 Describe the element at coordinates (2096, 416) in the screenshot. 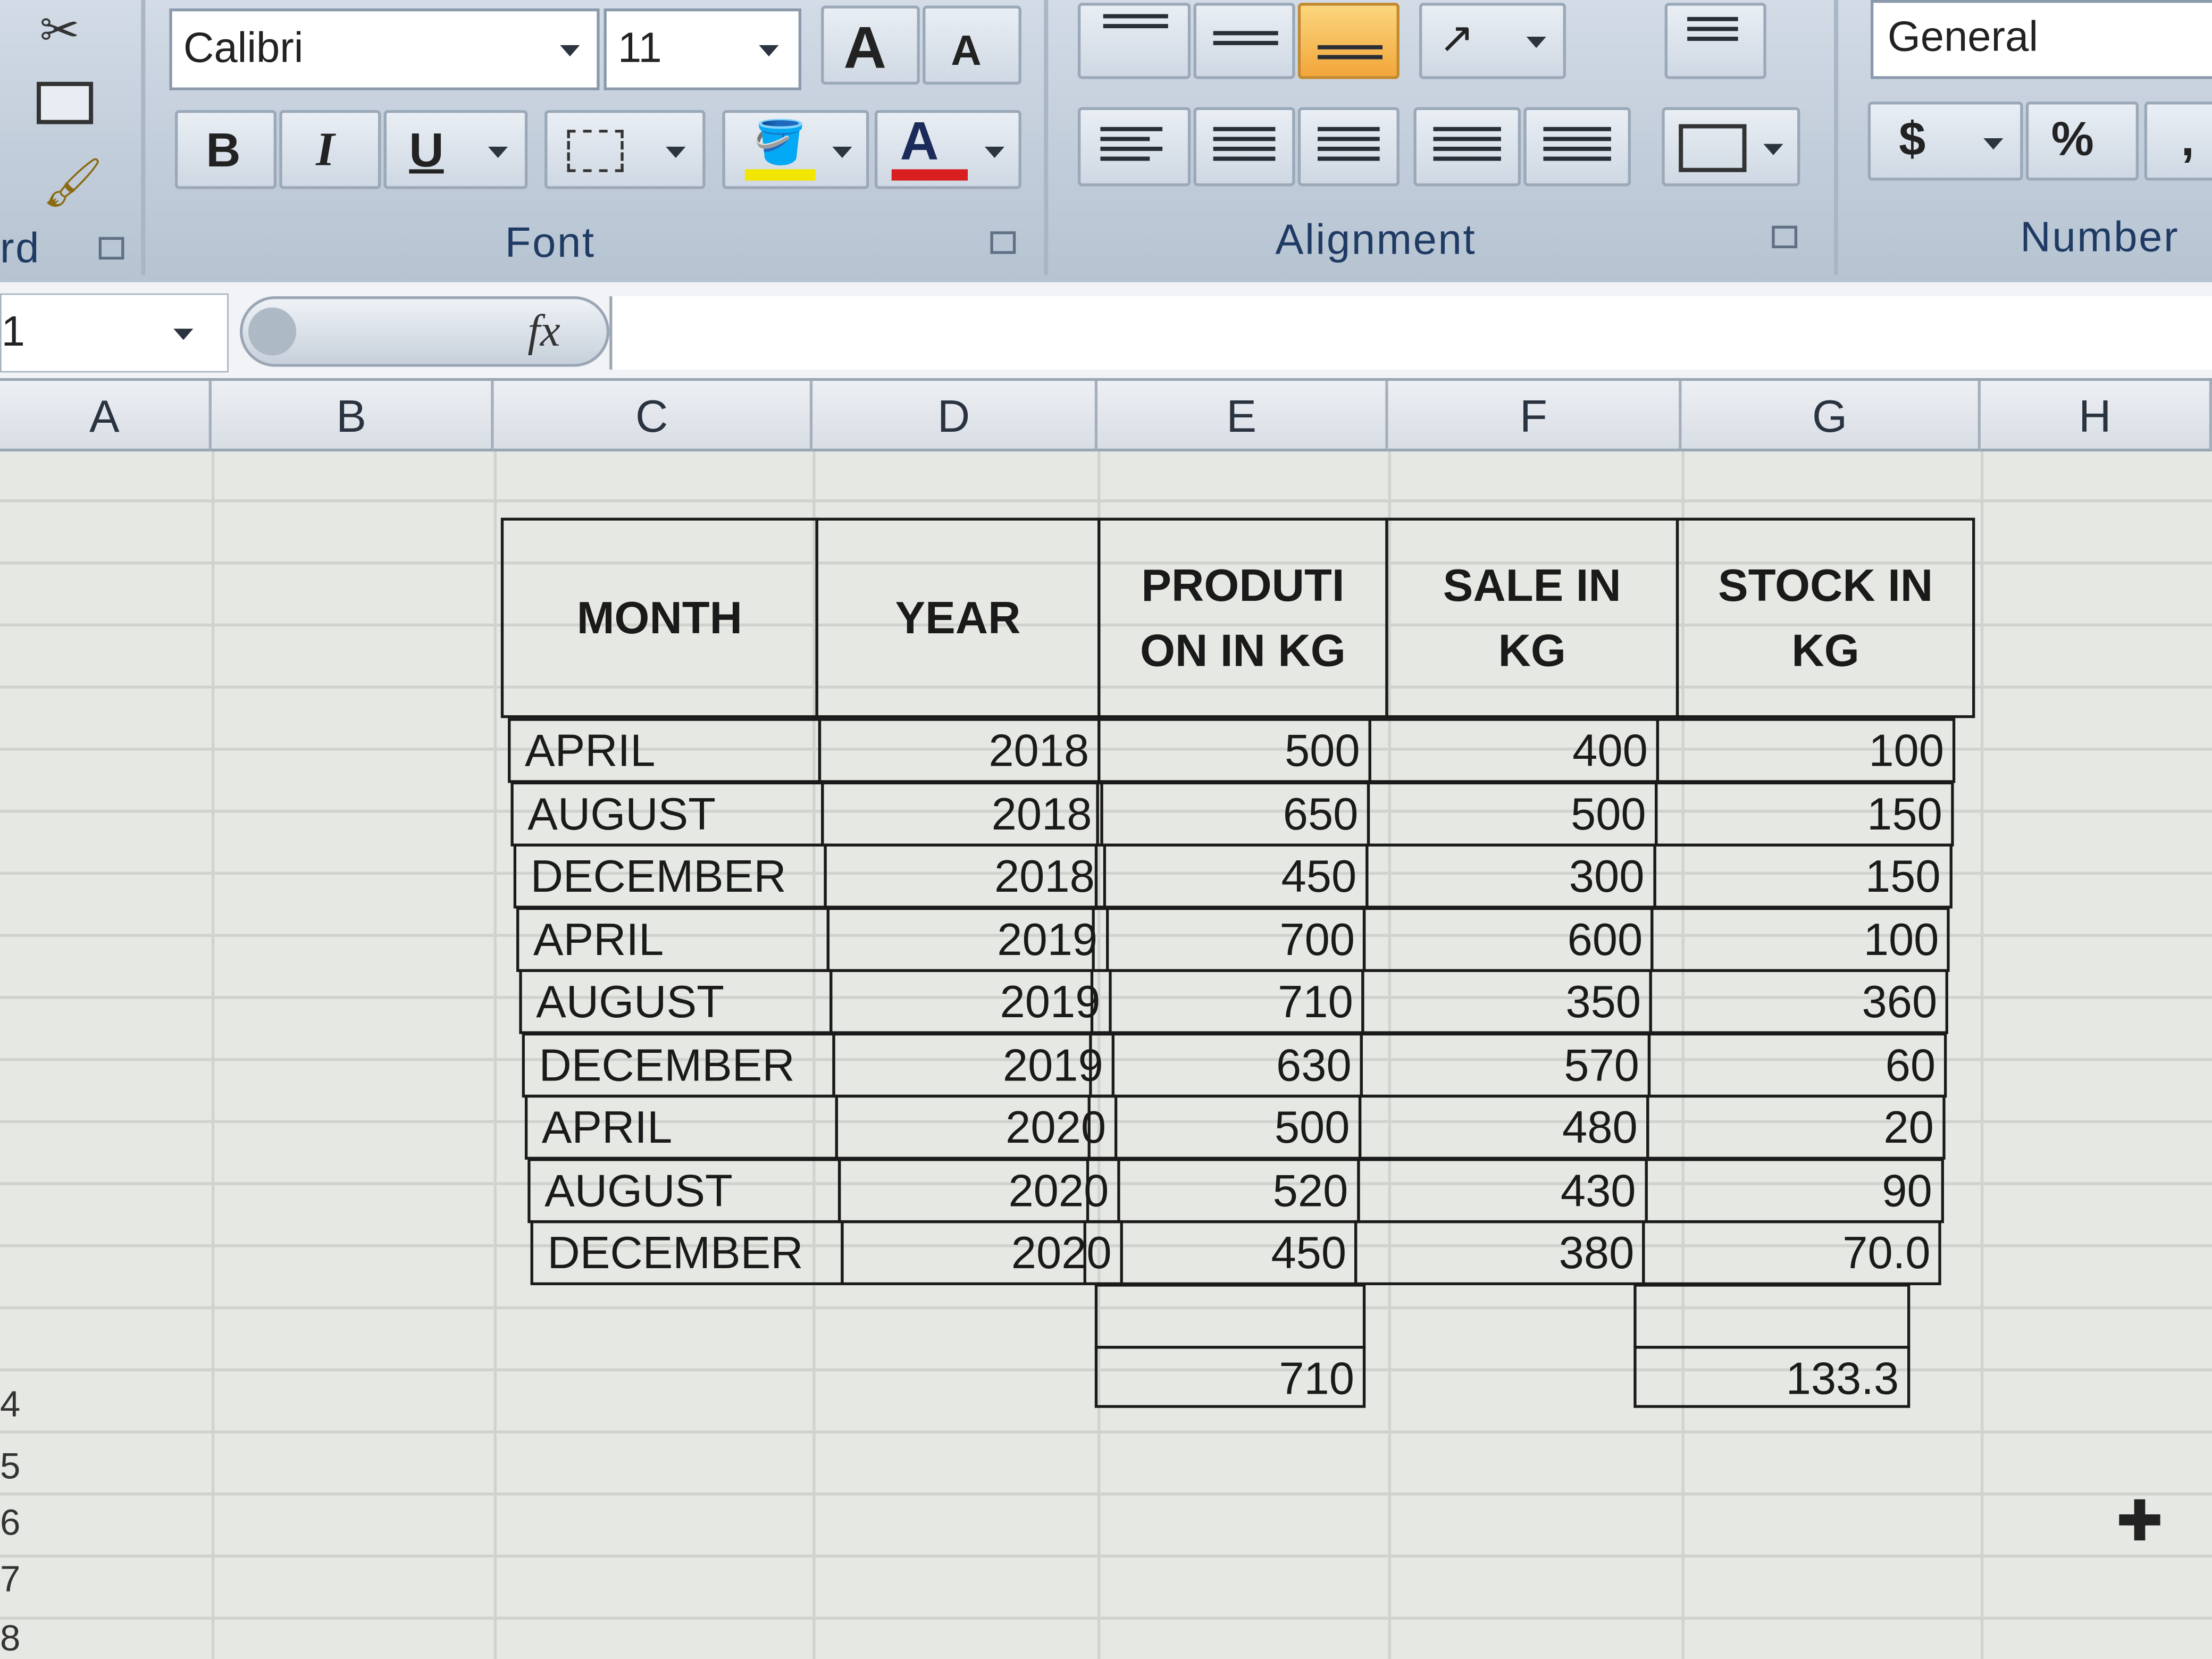

I see `column-header-h: H` at that location.